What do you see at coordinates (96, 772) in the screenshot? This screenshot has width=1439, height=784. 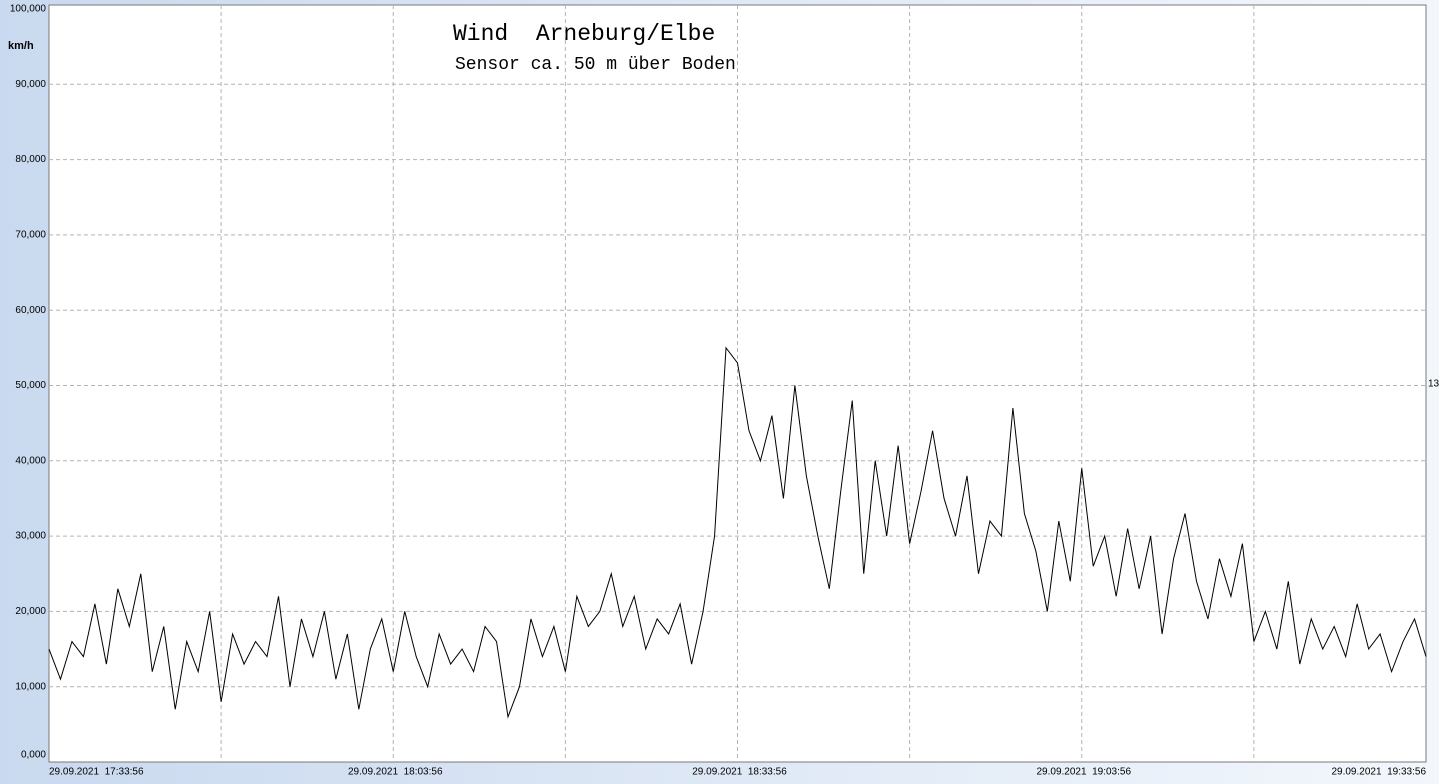 I see `x-tick-label: 29.09.2021 17:33:56` at bounding box center [96, 772].